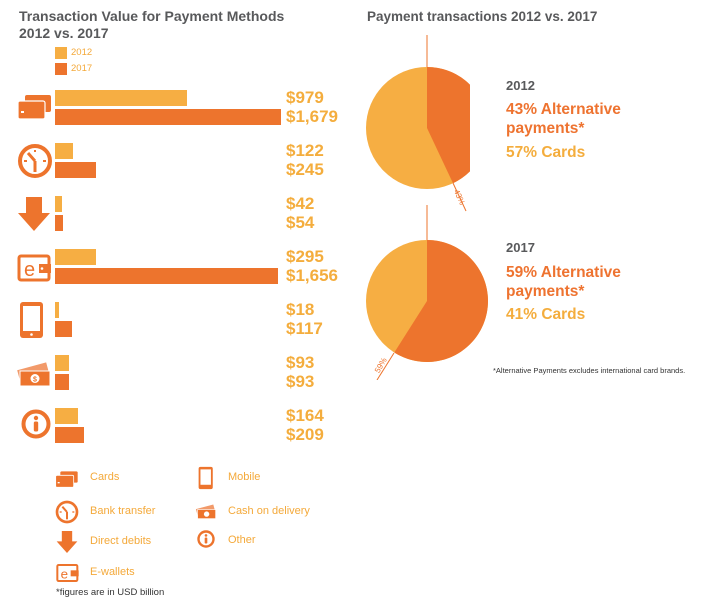  I want to click on bar-bank-transfer-2017, so click(75, 170).